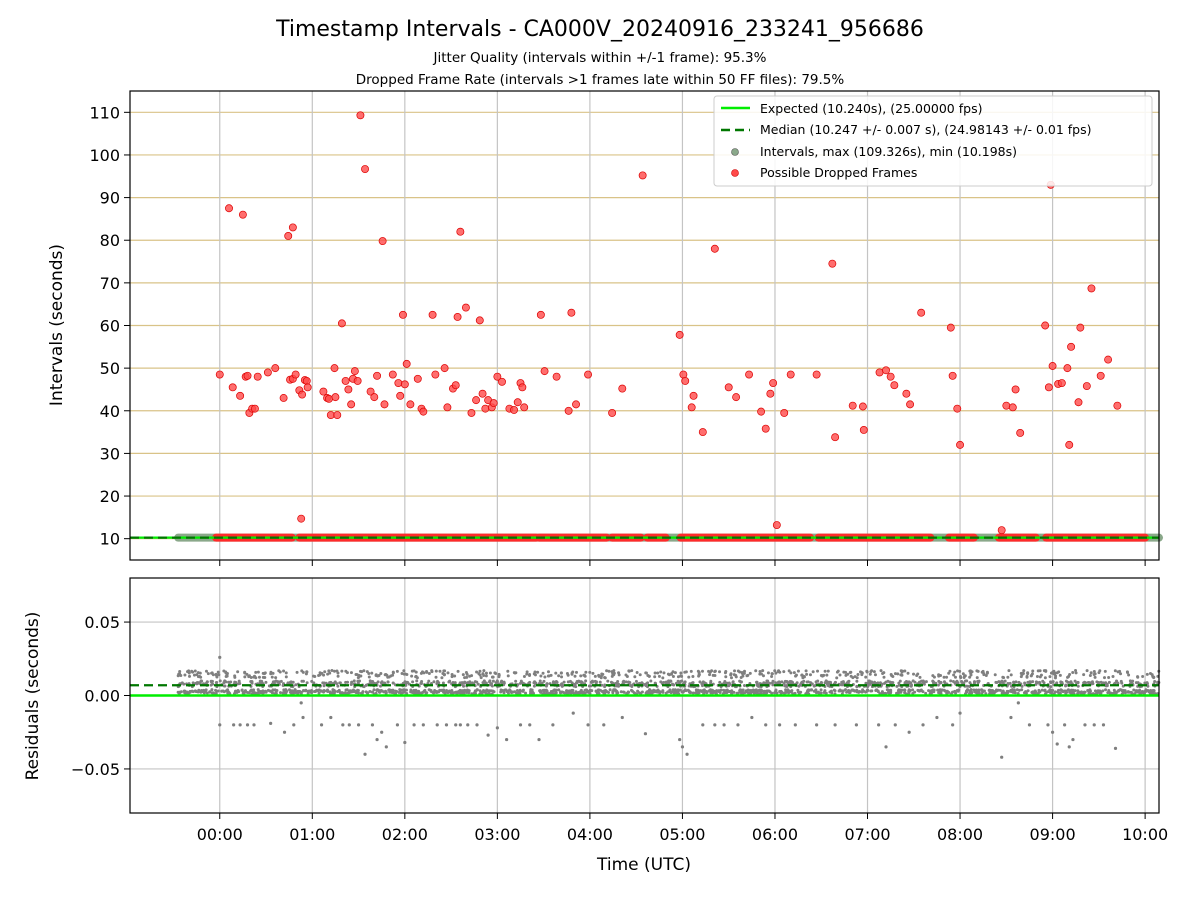  Describe the element at coordinates (95, 769) in the screenshot. I see `residuals-y-tick-label: −0.05` at that location.